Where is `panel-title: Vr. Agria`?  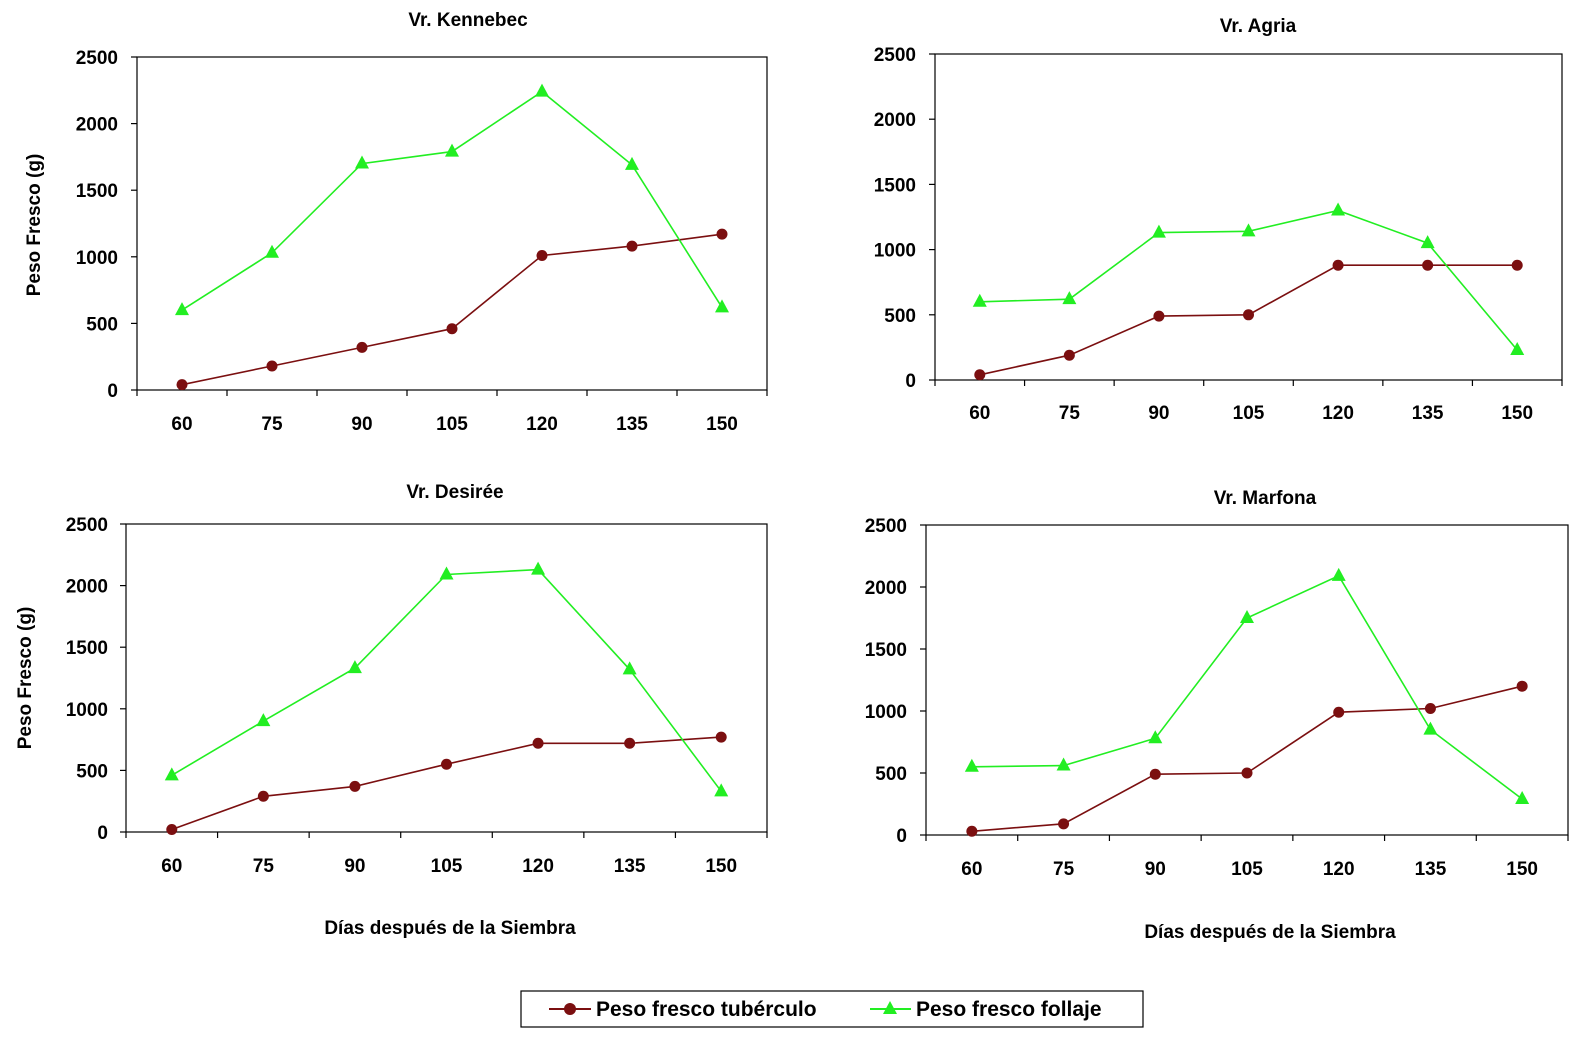
panel-title: Vr. Agria is located at coordinates (1258, 26).